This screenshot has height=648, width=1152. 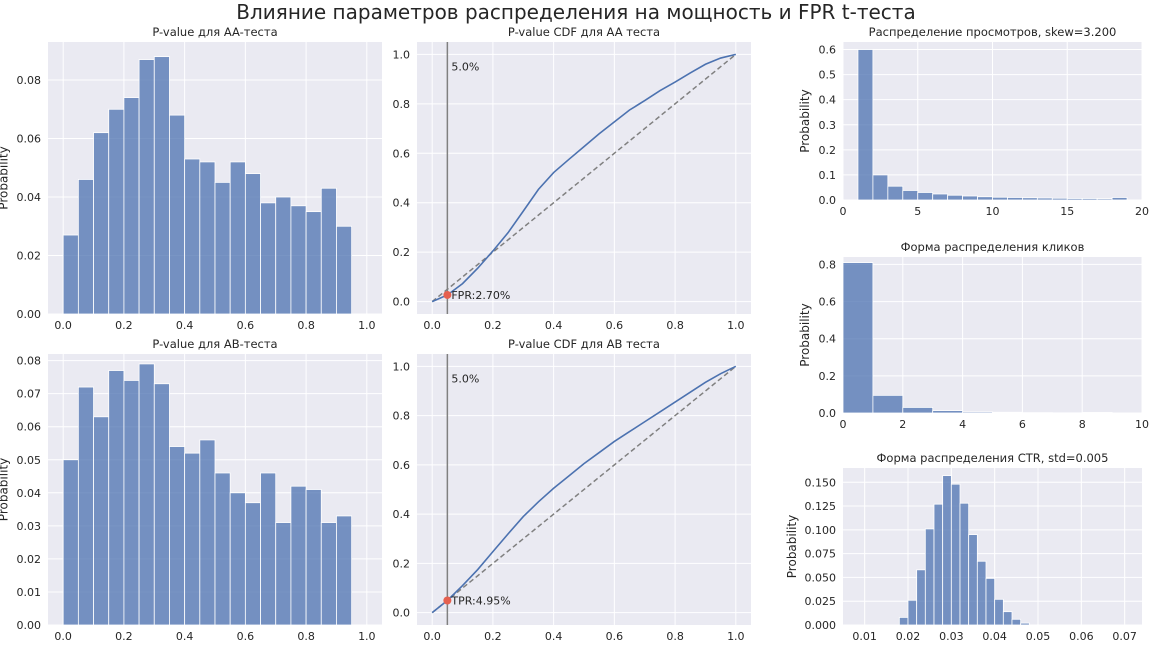 I want to click on x-tick-label: 0.4, so click(x=185, y=325).